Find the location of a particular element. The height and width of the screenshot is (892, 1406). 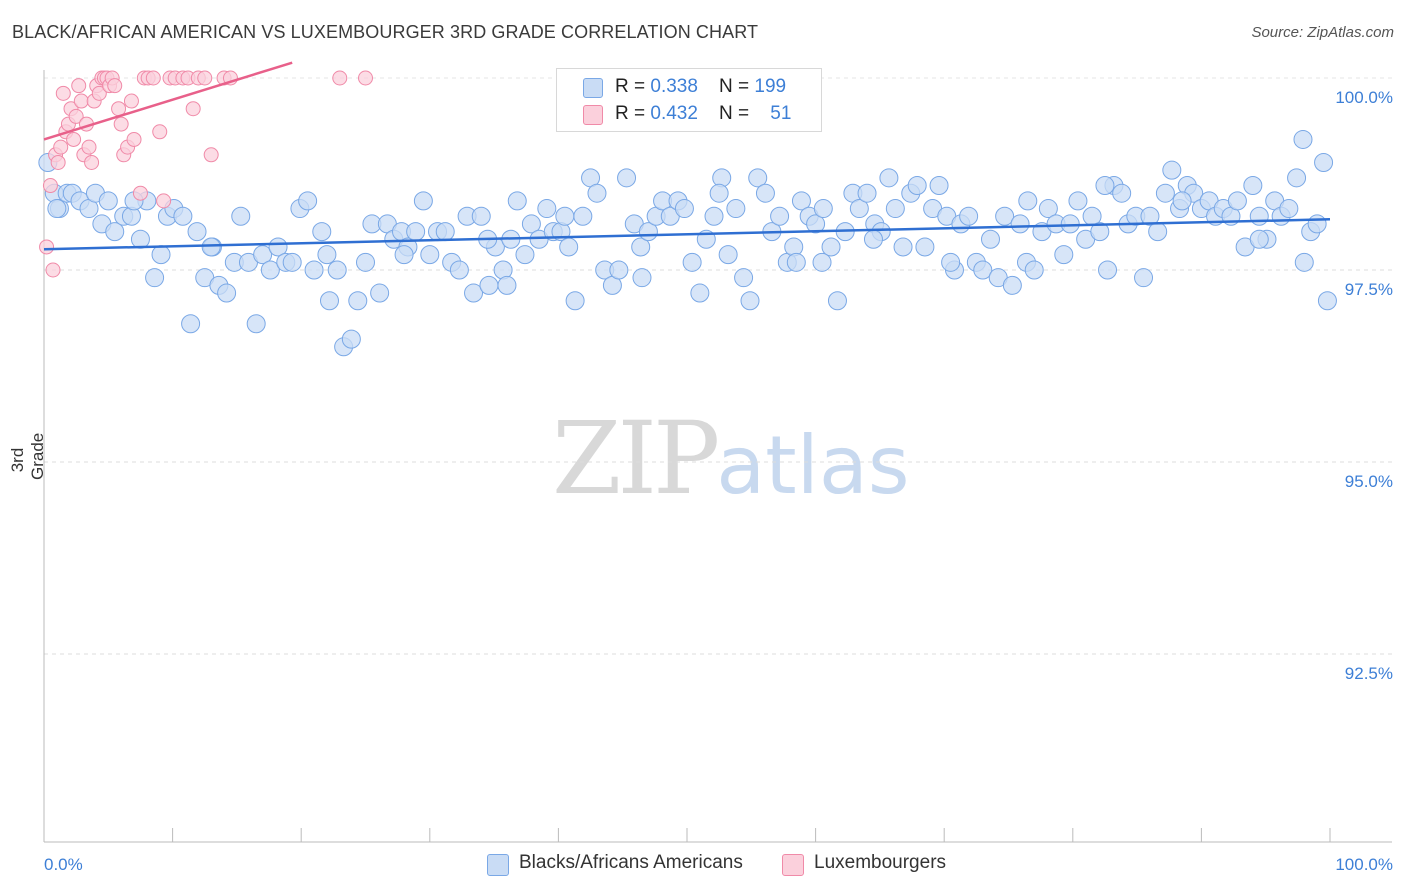

x-tick-label-right: 100.0% is located at coordinates (1364, 864).